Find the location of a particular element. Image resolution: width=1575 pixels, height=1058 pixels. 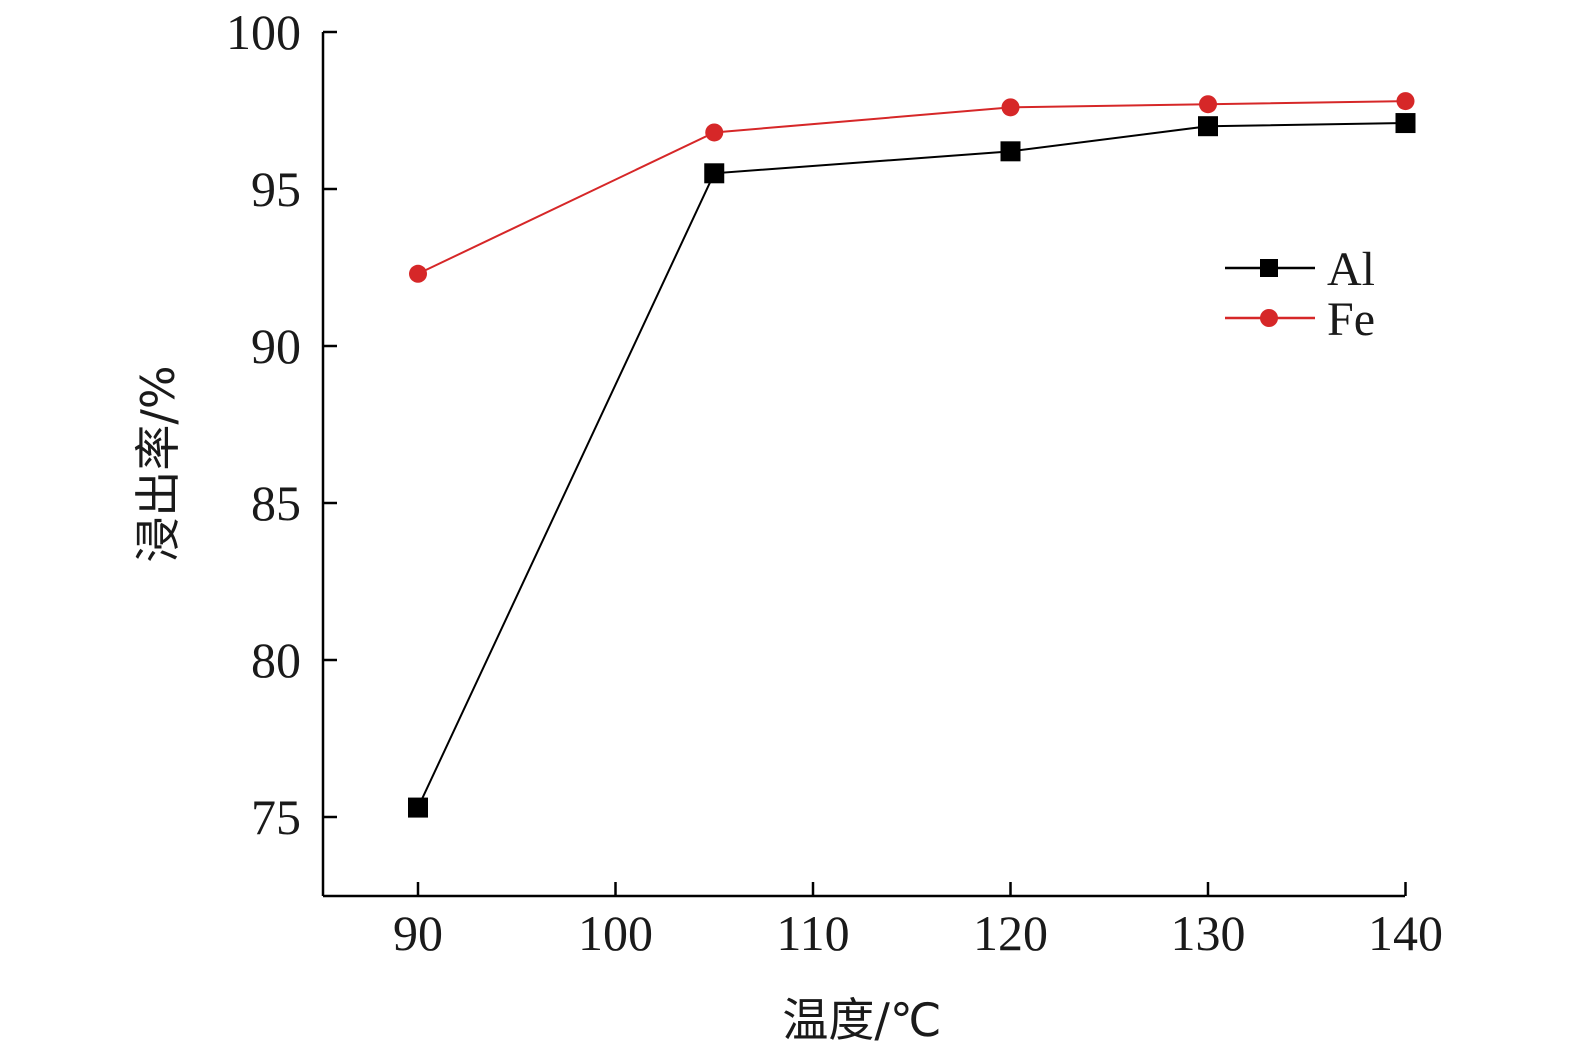

y-tick-label: 95 is located at coordinates (276, 189).